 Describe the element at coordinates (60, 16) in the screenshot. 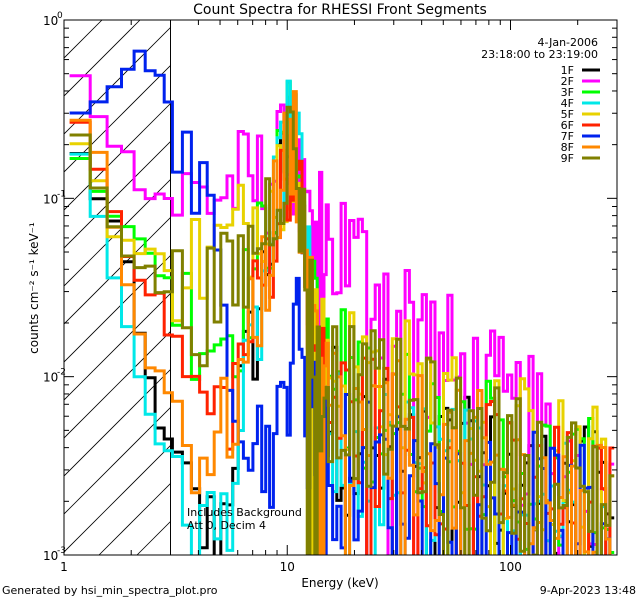

I see `y-tick-label-exponent: 0` at that location.